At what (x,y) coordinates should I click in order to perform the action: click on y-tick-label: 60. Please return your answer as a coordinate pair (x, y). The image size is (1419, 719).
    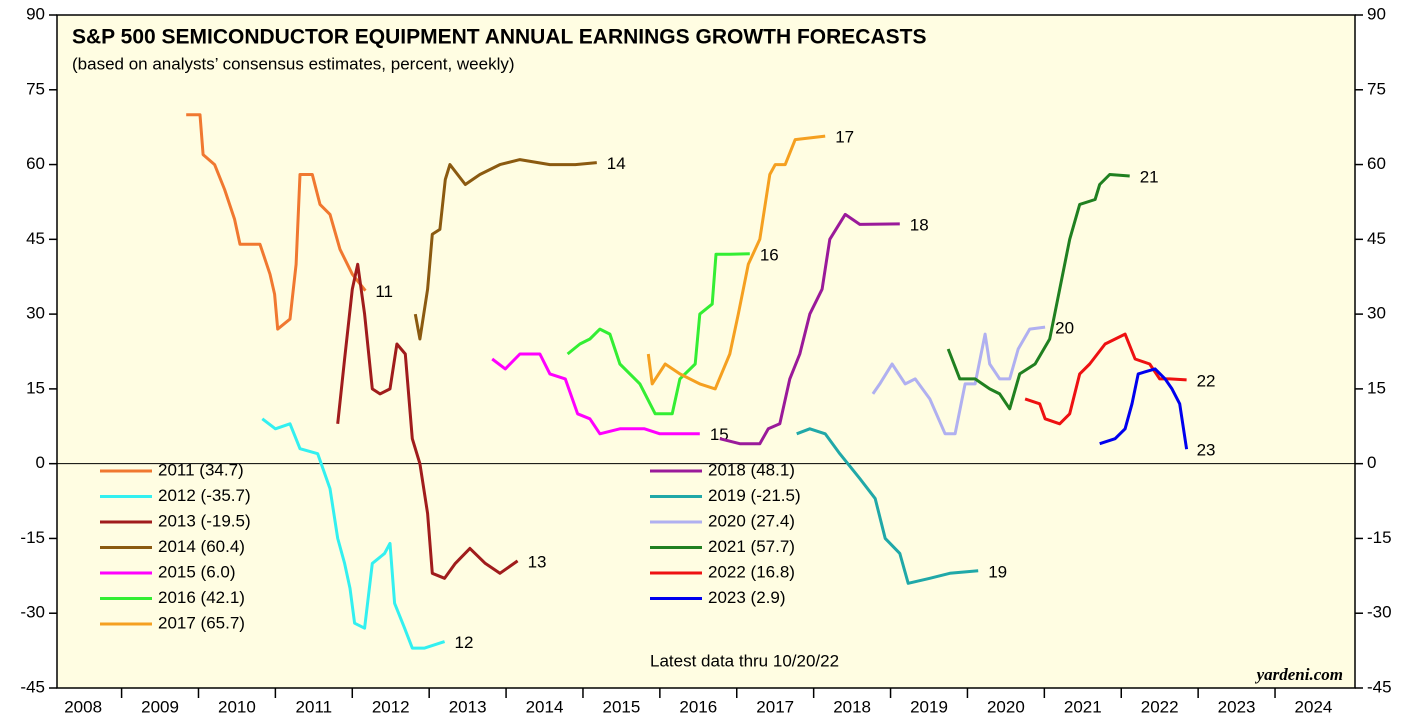
    Looking at the image, I should click on (35, 163).